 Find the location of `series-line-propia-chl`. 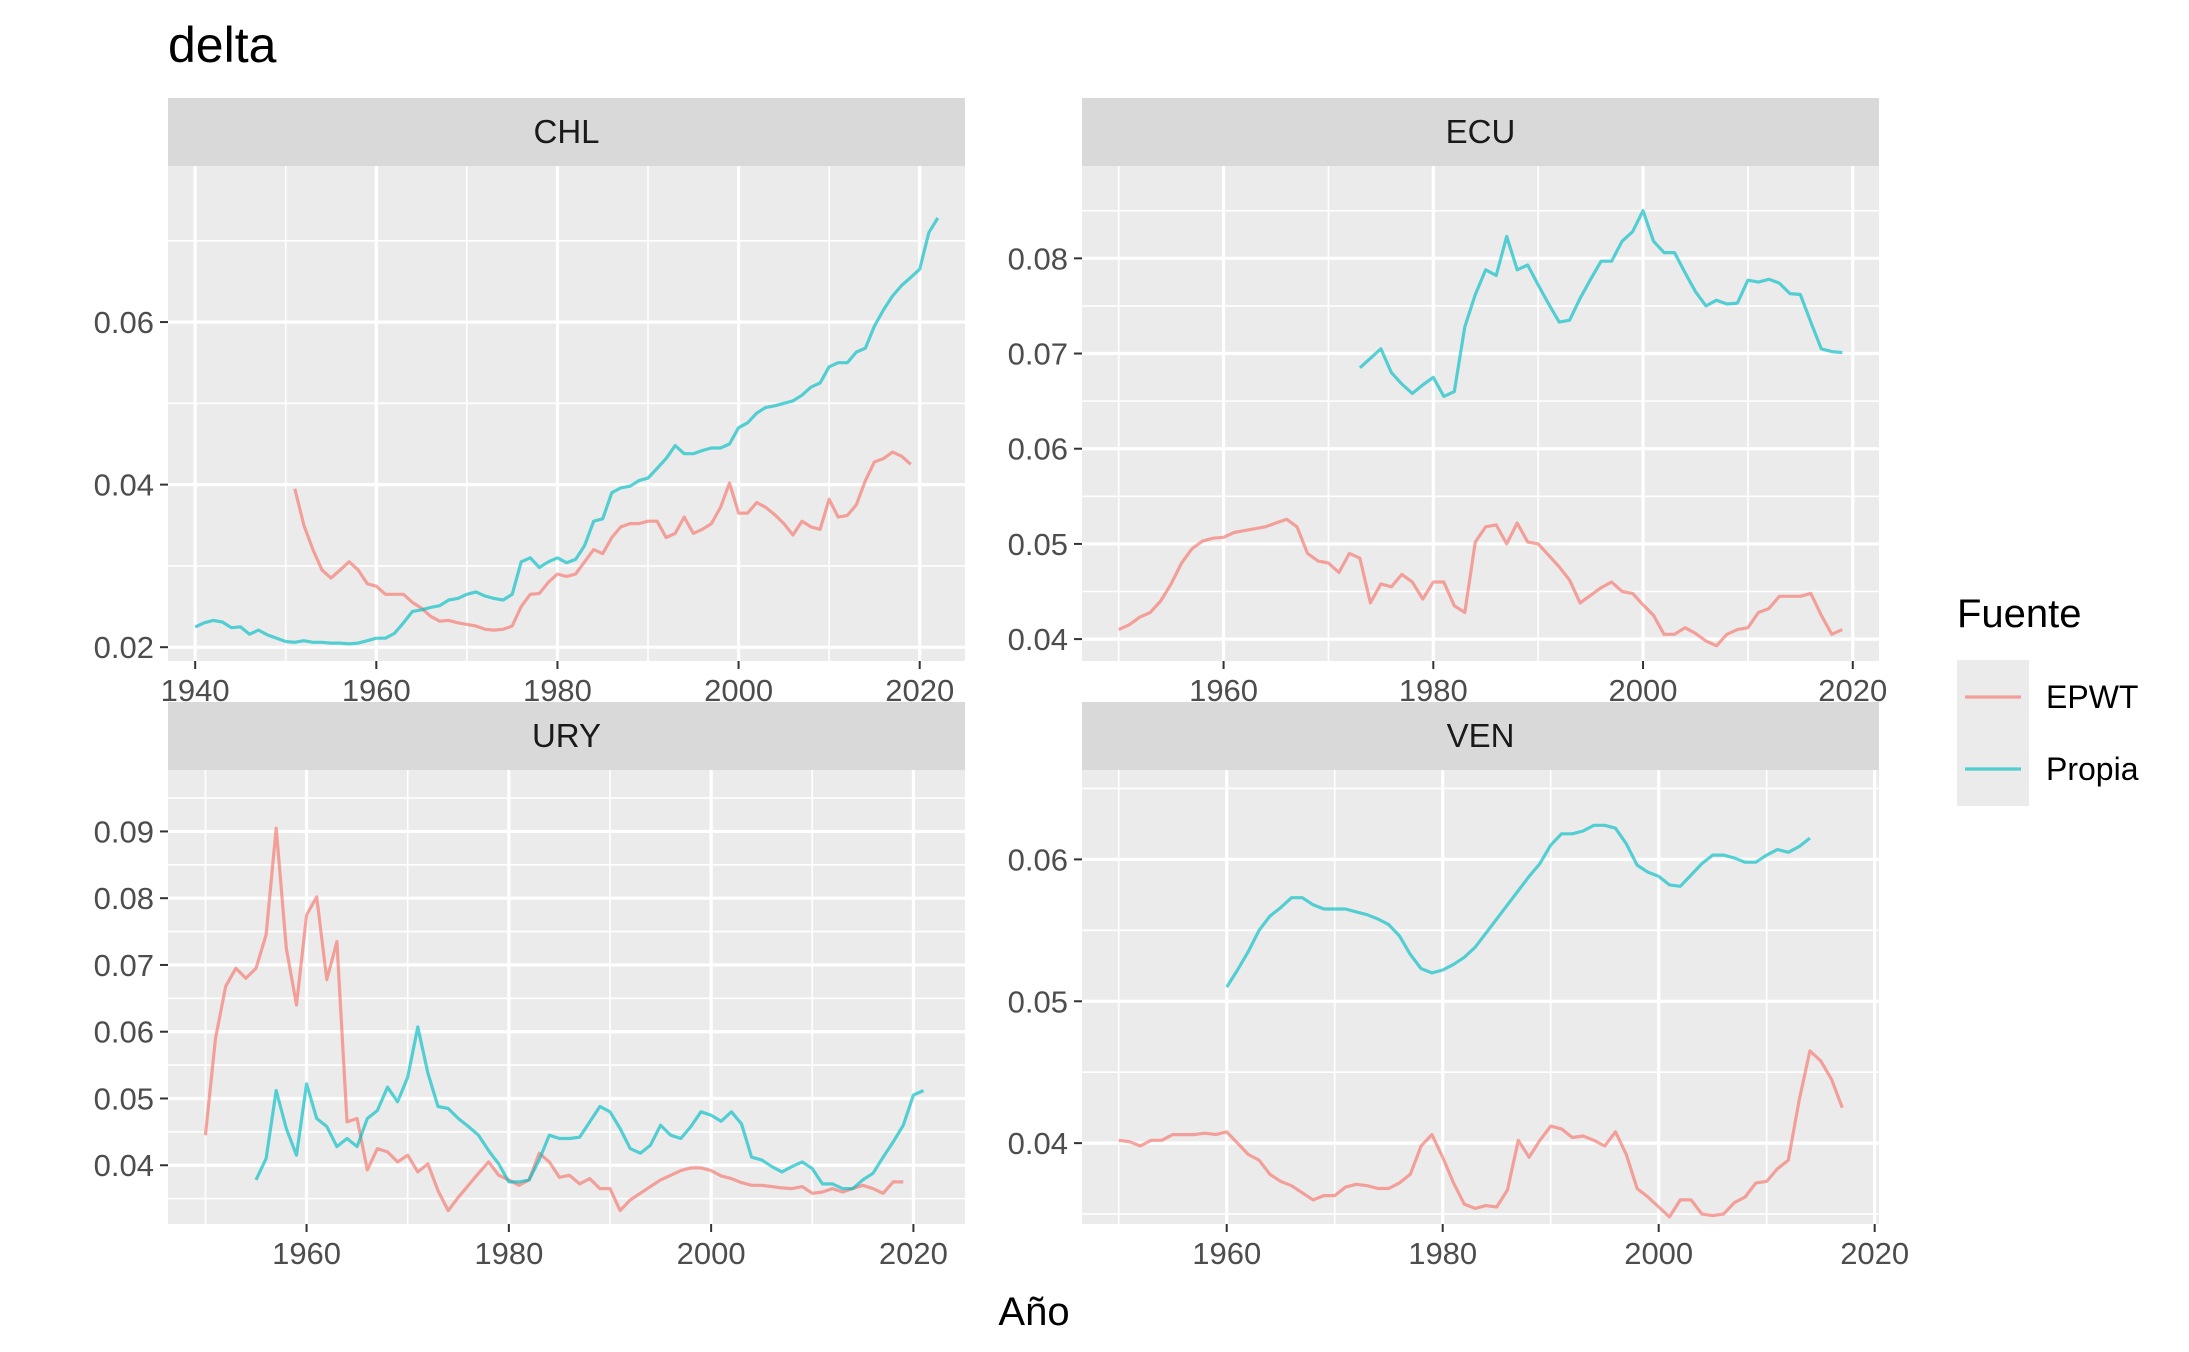

series-line-propia-chl is located at coordinates (567, 431).